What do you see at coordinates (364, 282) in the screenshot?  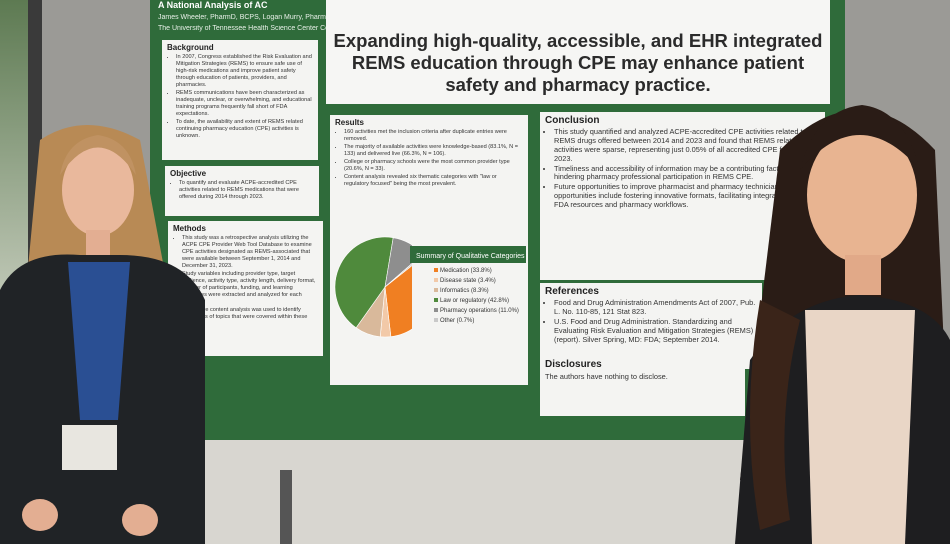 I see `pie-slice` at bounding box center [364, 282].